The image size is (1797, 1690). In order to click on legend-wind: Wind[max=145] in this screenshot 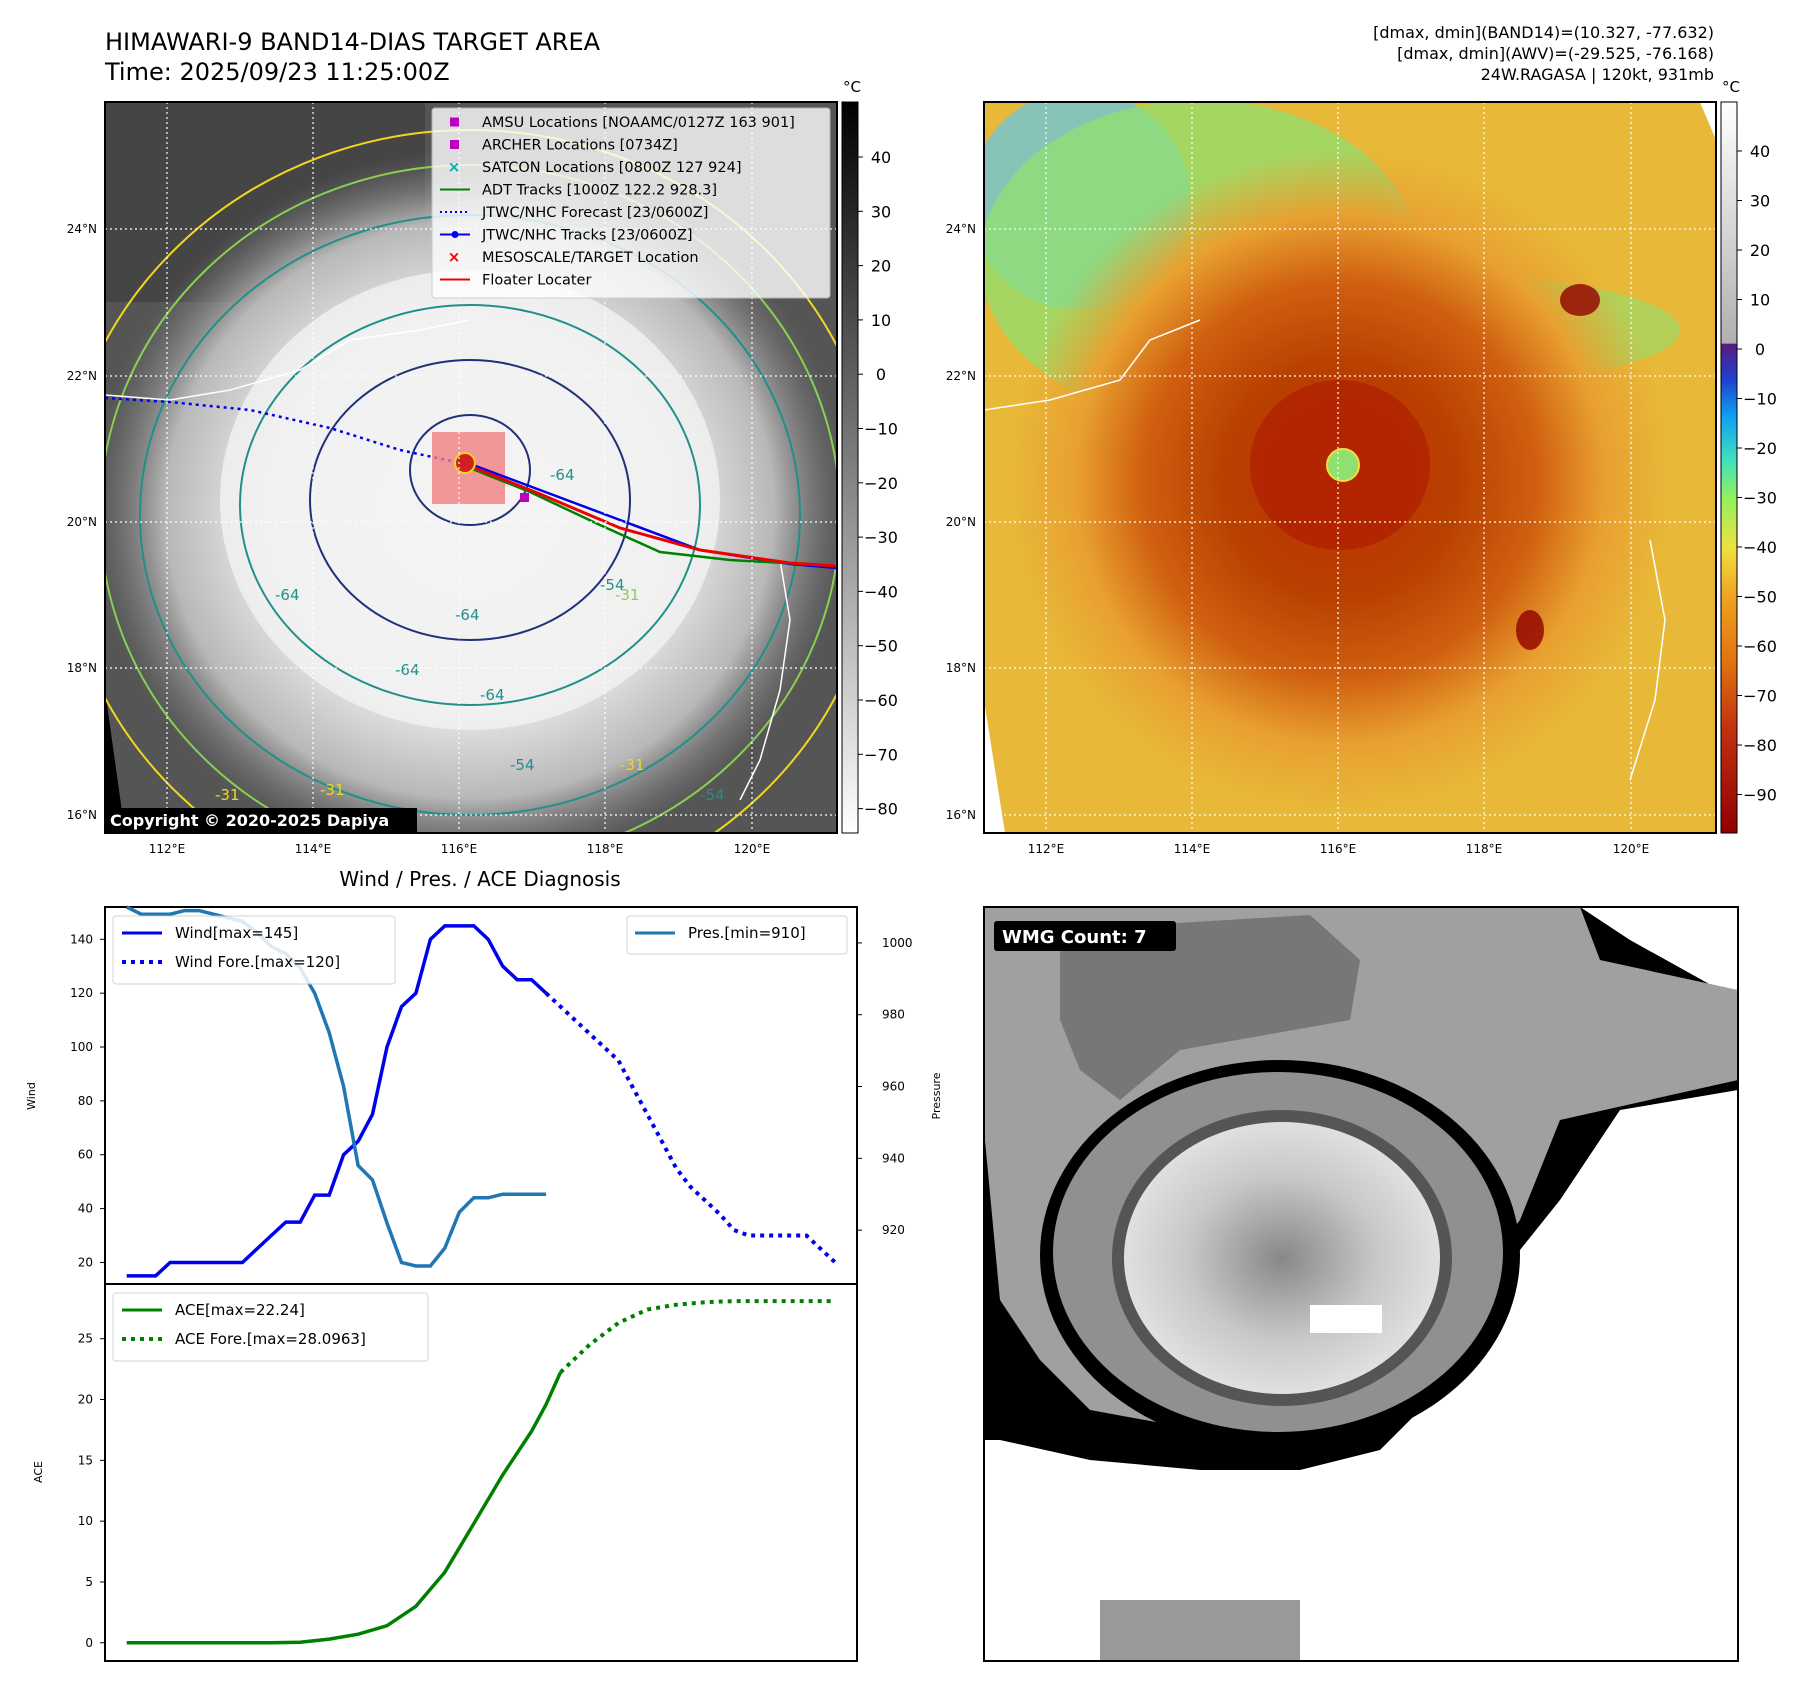, I will do `click(236, 933)`.